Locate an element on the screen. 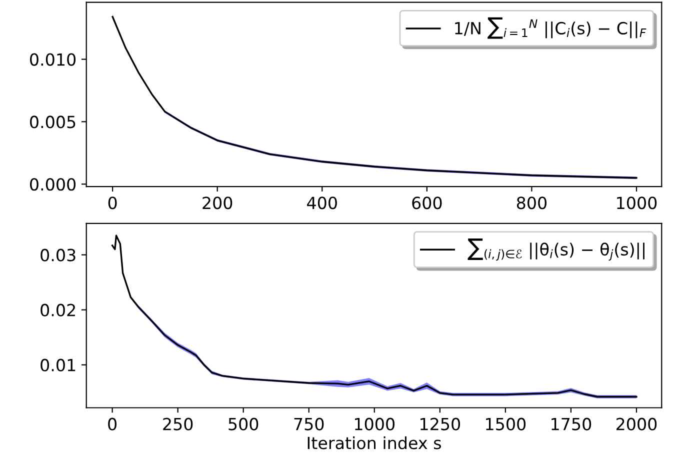  x-tick-label: 1750 is located at coordinates (572, 424).